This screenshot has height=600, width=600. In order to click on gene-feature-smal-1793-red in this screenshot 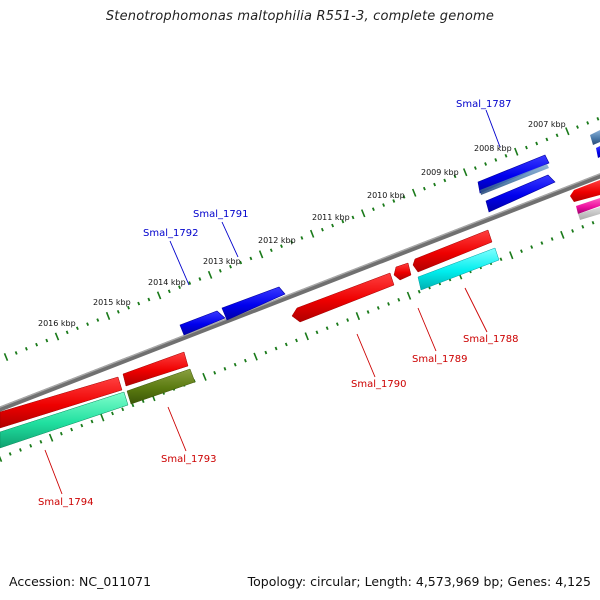, I will do `click(155, 369)`.